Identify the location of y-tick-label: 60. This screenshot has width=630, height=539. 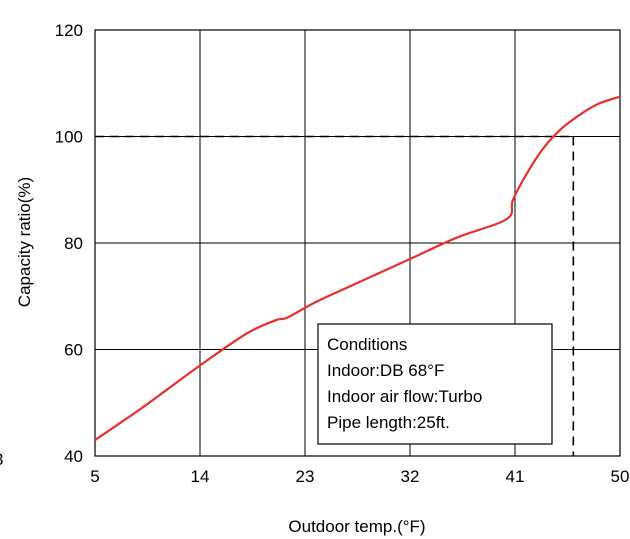
(73, 350).